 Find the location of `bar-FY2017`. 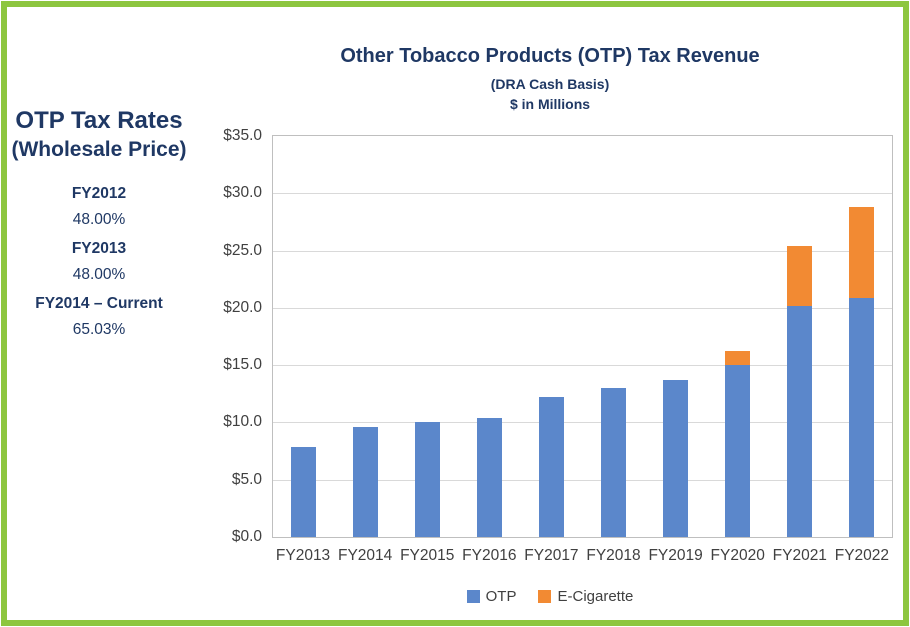

bar-FY2017 is located at coordinates (552, 467).